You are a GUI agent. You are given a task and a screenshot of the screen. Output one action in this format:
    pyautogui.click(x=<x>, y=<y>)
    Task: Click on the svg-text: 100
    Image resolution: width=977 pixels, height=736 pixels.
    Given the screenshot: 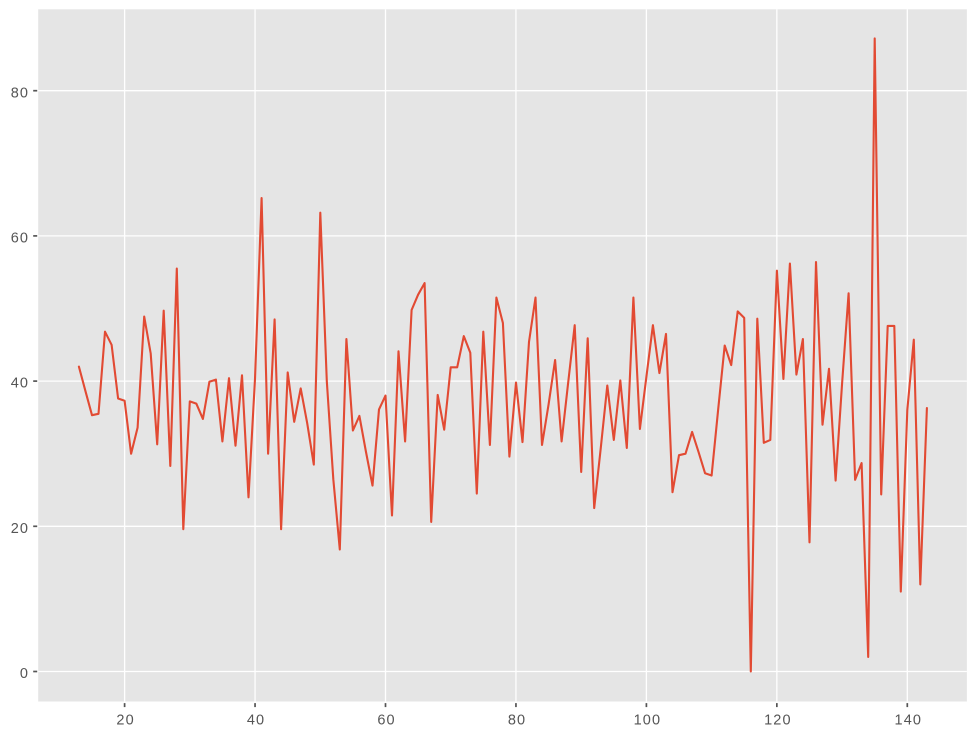 What is the action you would take?
    pyautogui.click(x=648, y=720)
    